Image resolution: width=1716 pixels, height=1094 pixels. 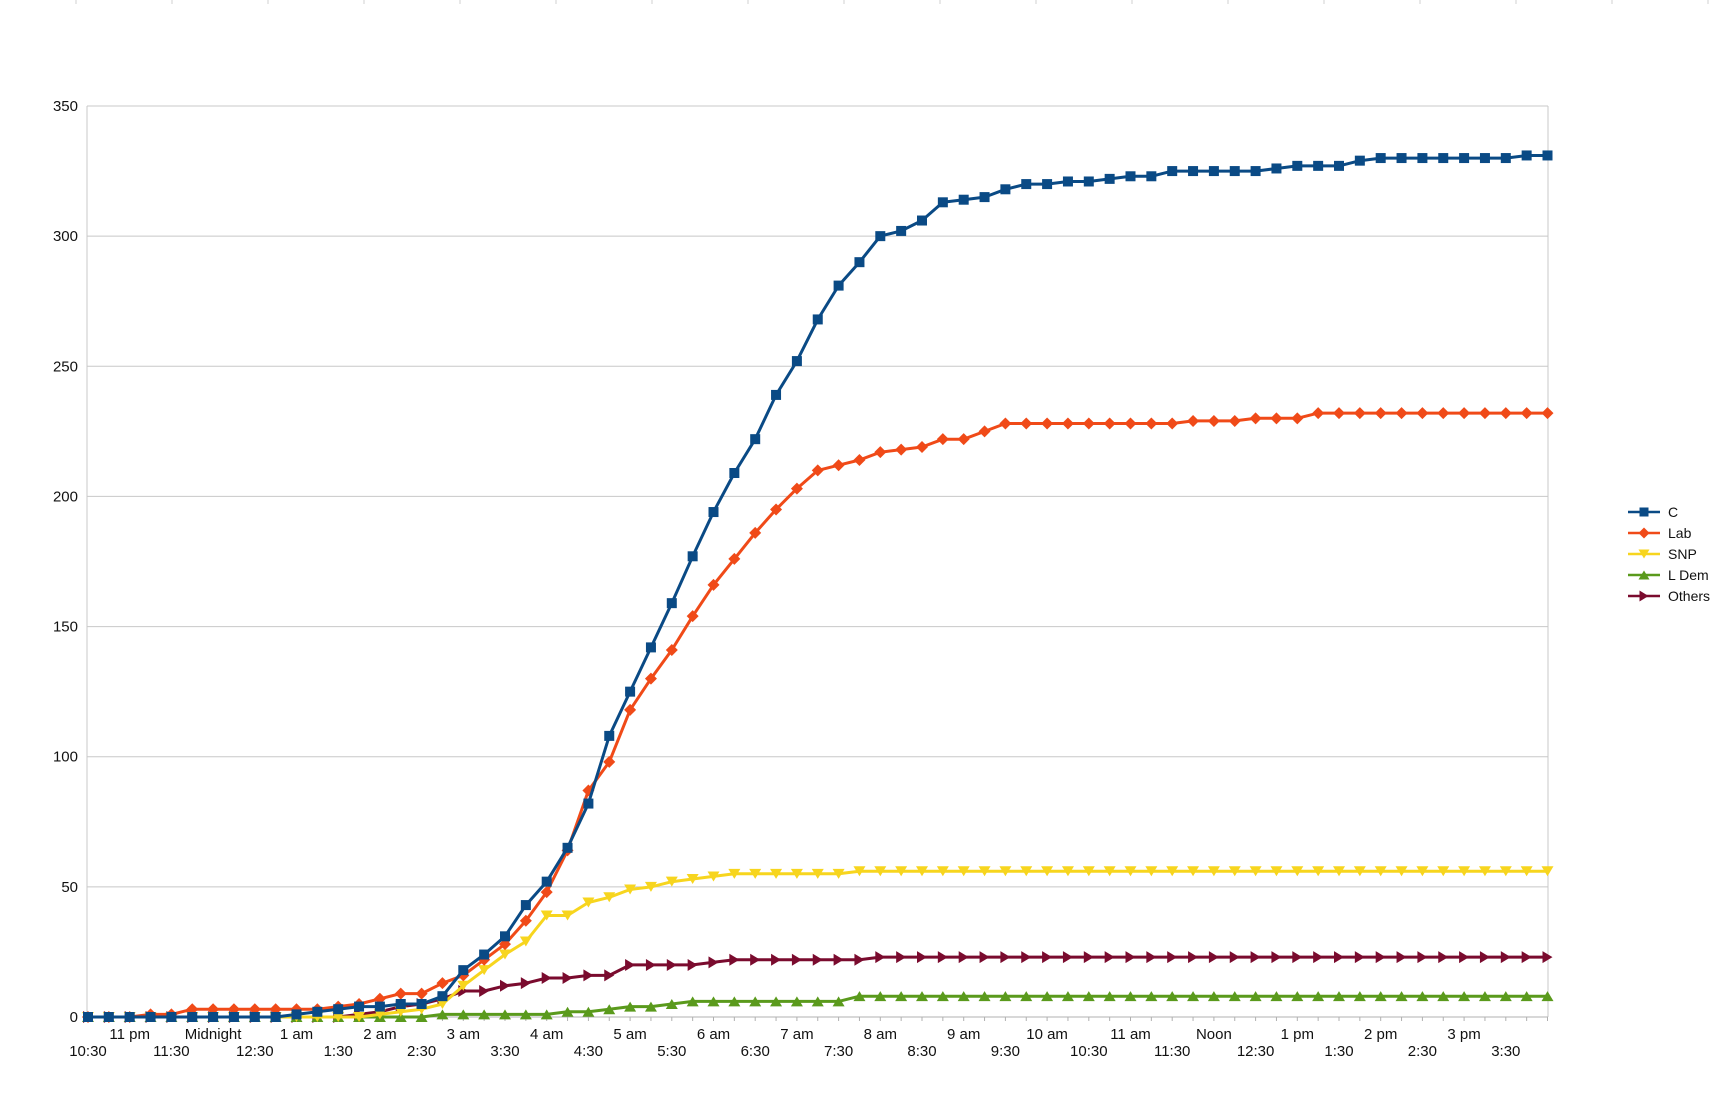 I want to click on x-tick-label: 2:30, so click(x=1422, y=1051).